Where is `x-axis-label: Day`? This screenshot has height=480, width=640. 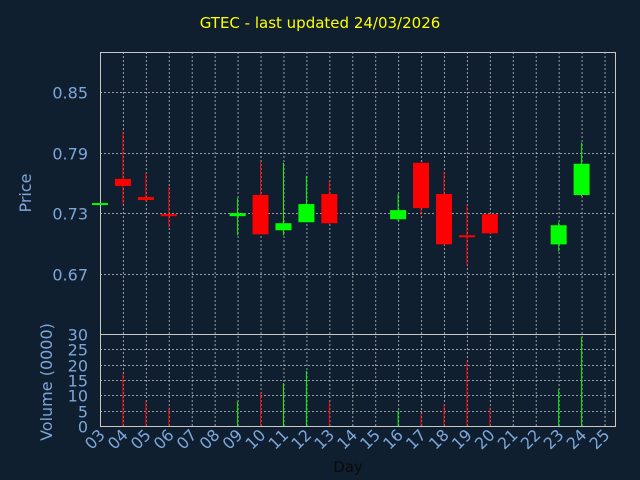
x-axis-label: Day is located at coordinates (348, 467).